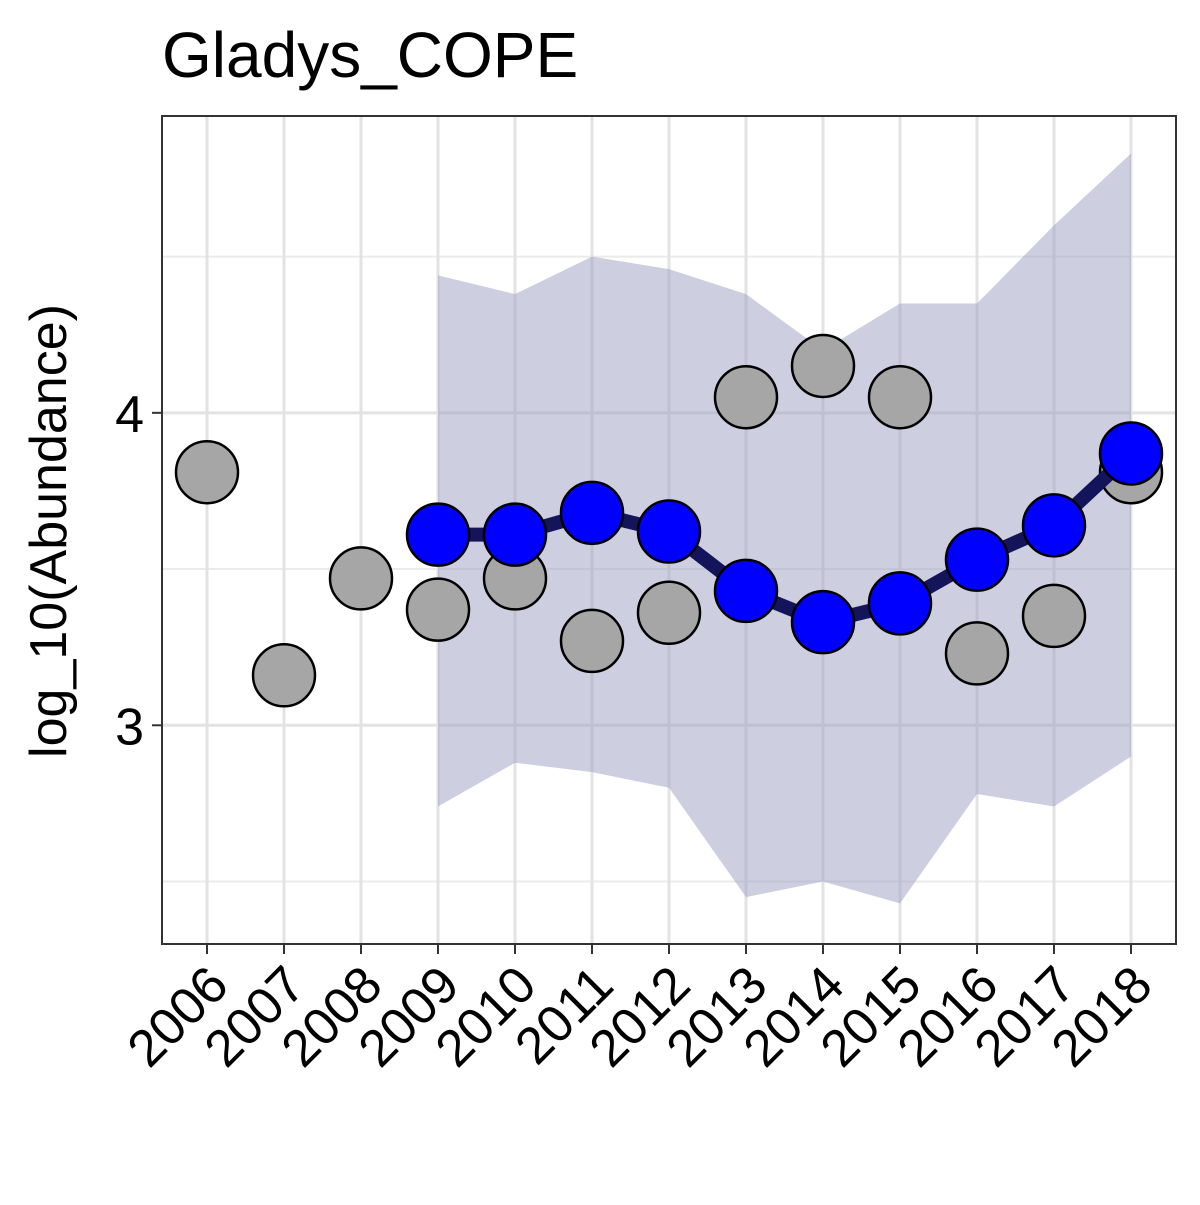 The height and width of the screenshot is (1205, 1200). What do you see at coordinates (49, 531) in the screenshot?
I see `y-axis-label: log_10(Abundance)` at bounding box center [49, 531].